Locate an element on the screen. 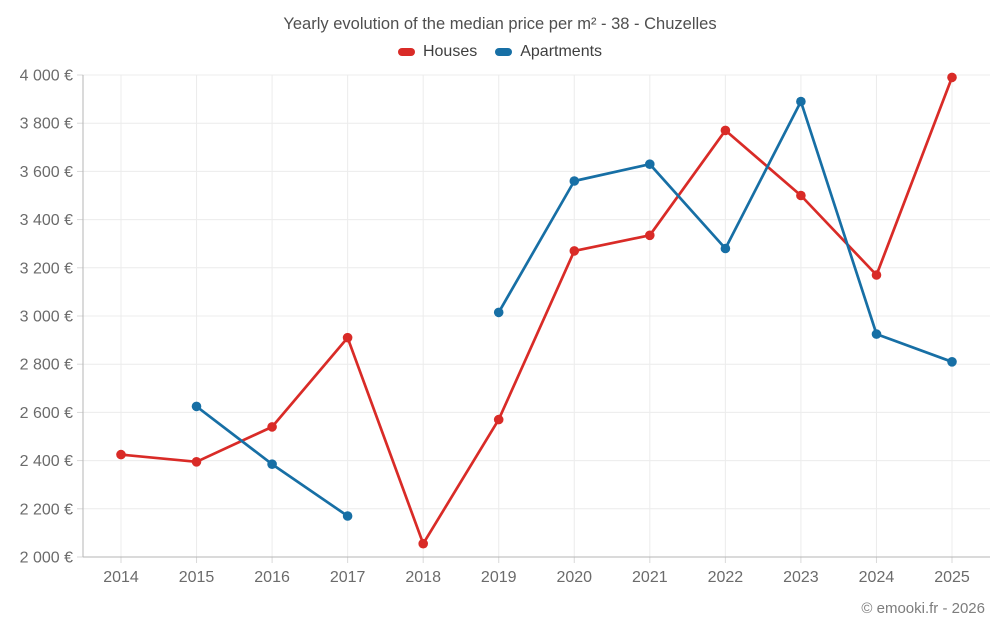 Image resolution: width=1000 pixels, height=625 pixels. x-axis-label: 2025 is located at coordinates (952, 577).